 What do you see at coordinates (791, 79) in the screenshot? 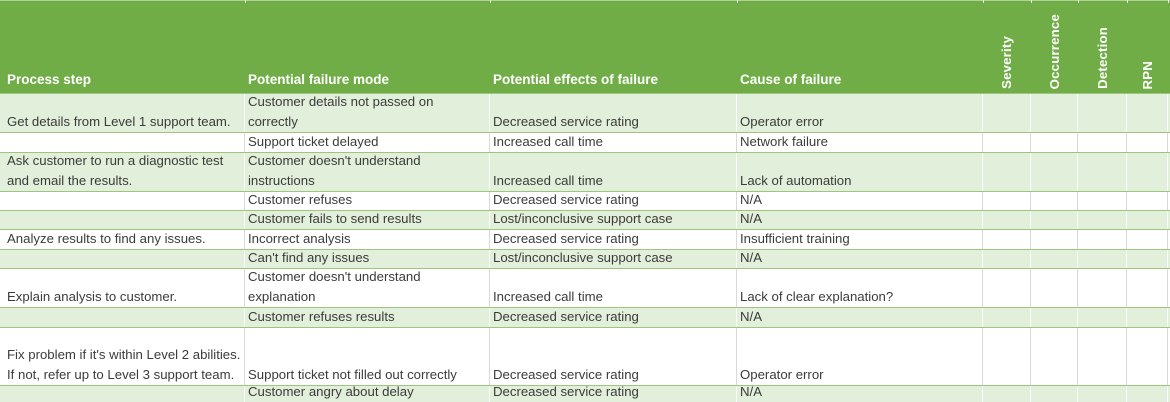
I see `column-header-cause-of-failure: Cause of failure` at bounding box center [791, 79].